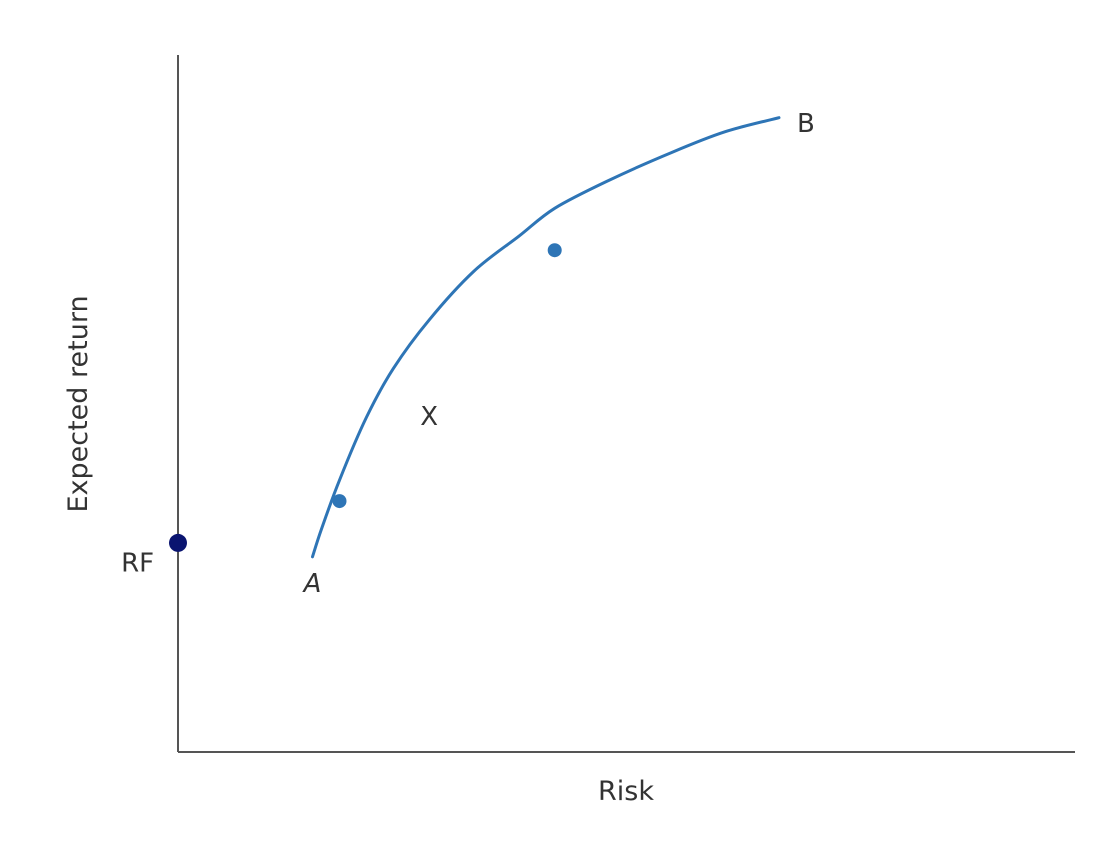  What do you see at coordinates (806, 124) in the screenshot?
I see `label-b: B` at bounding box center [806, 124].